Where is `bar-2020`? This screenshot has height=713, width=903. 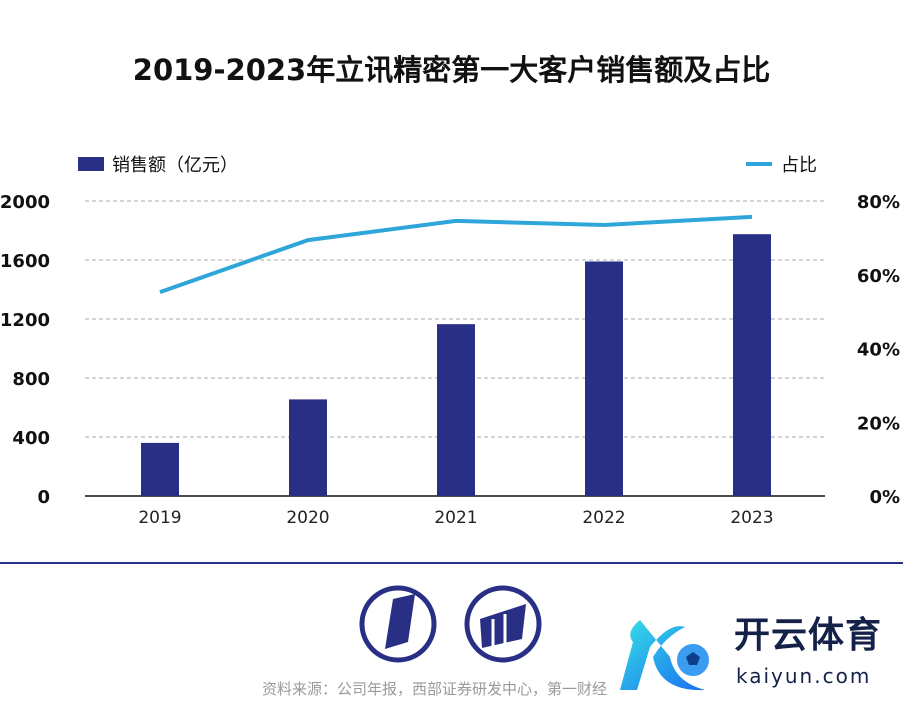
bar-2020 is located at coordinates (308, 447).